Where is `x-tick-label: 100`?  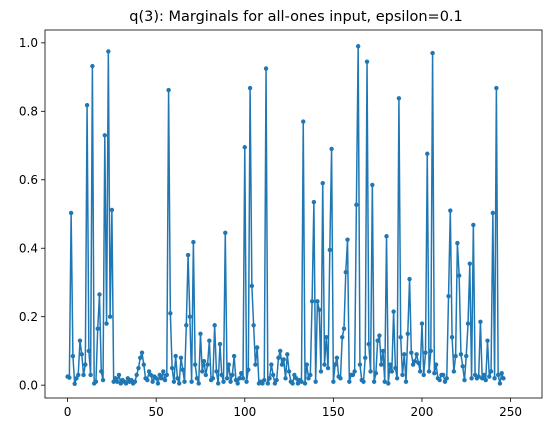 x-tick-label: 100 is located at coordinates (244, 412).